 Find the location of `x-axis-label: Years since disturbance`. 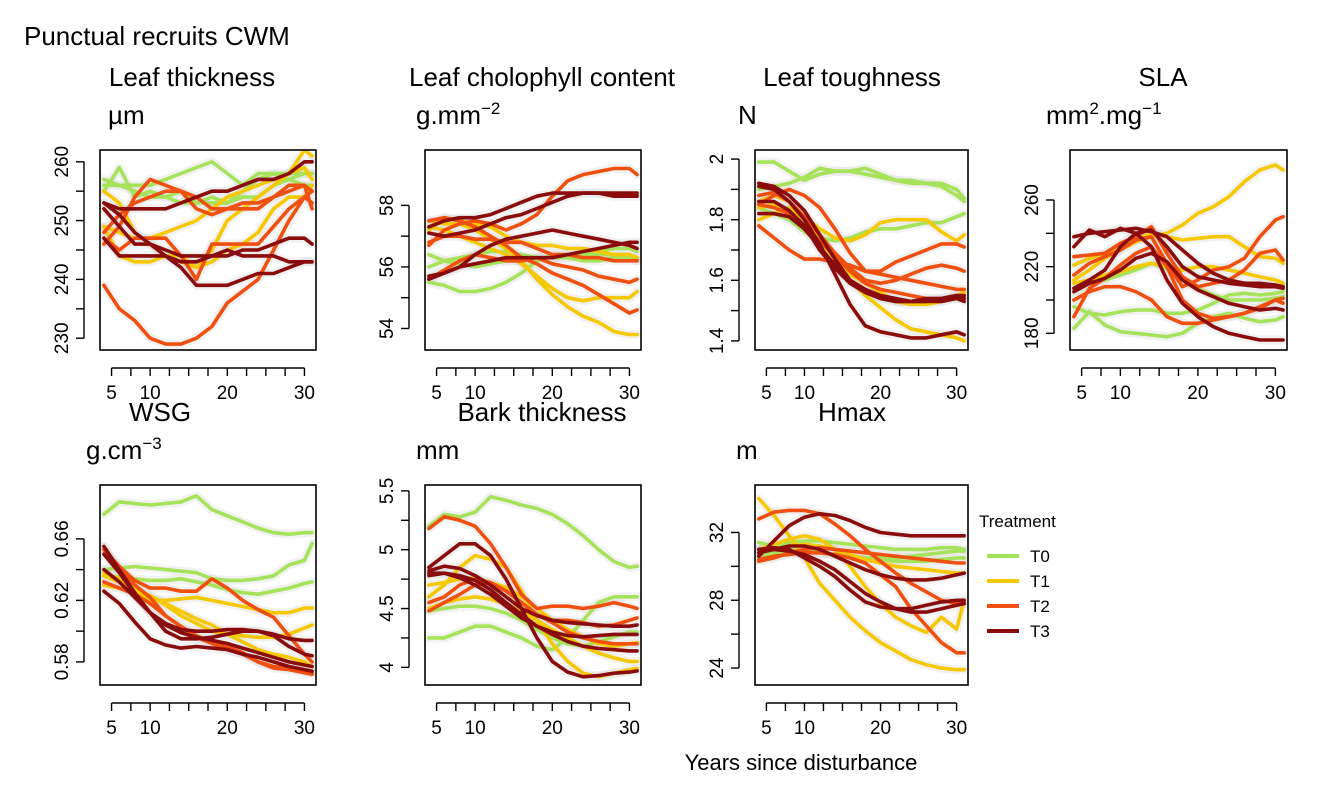

x-axis-label: Years since disturbance is located at coordinates (801, 762).